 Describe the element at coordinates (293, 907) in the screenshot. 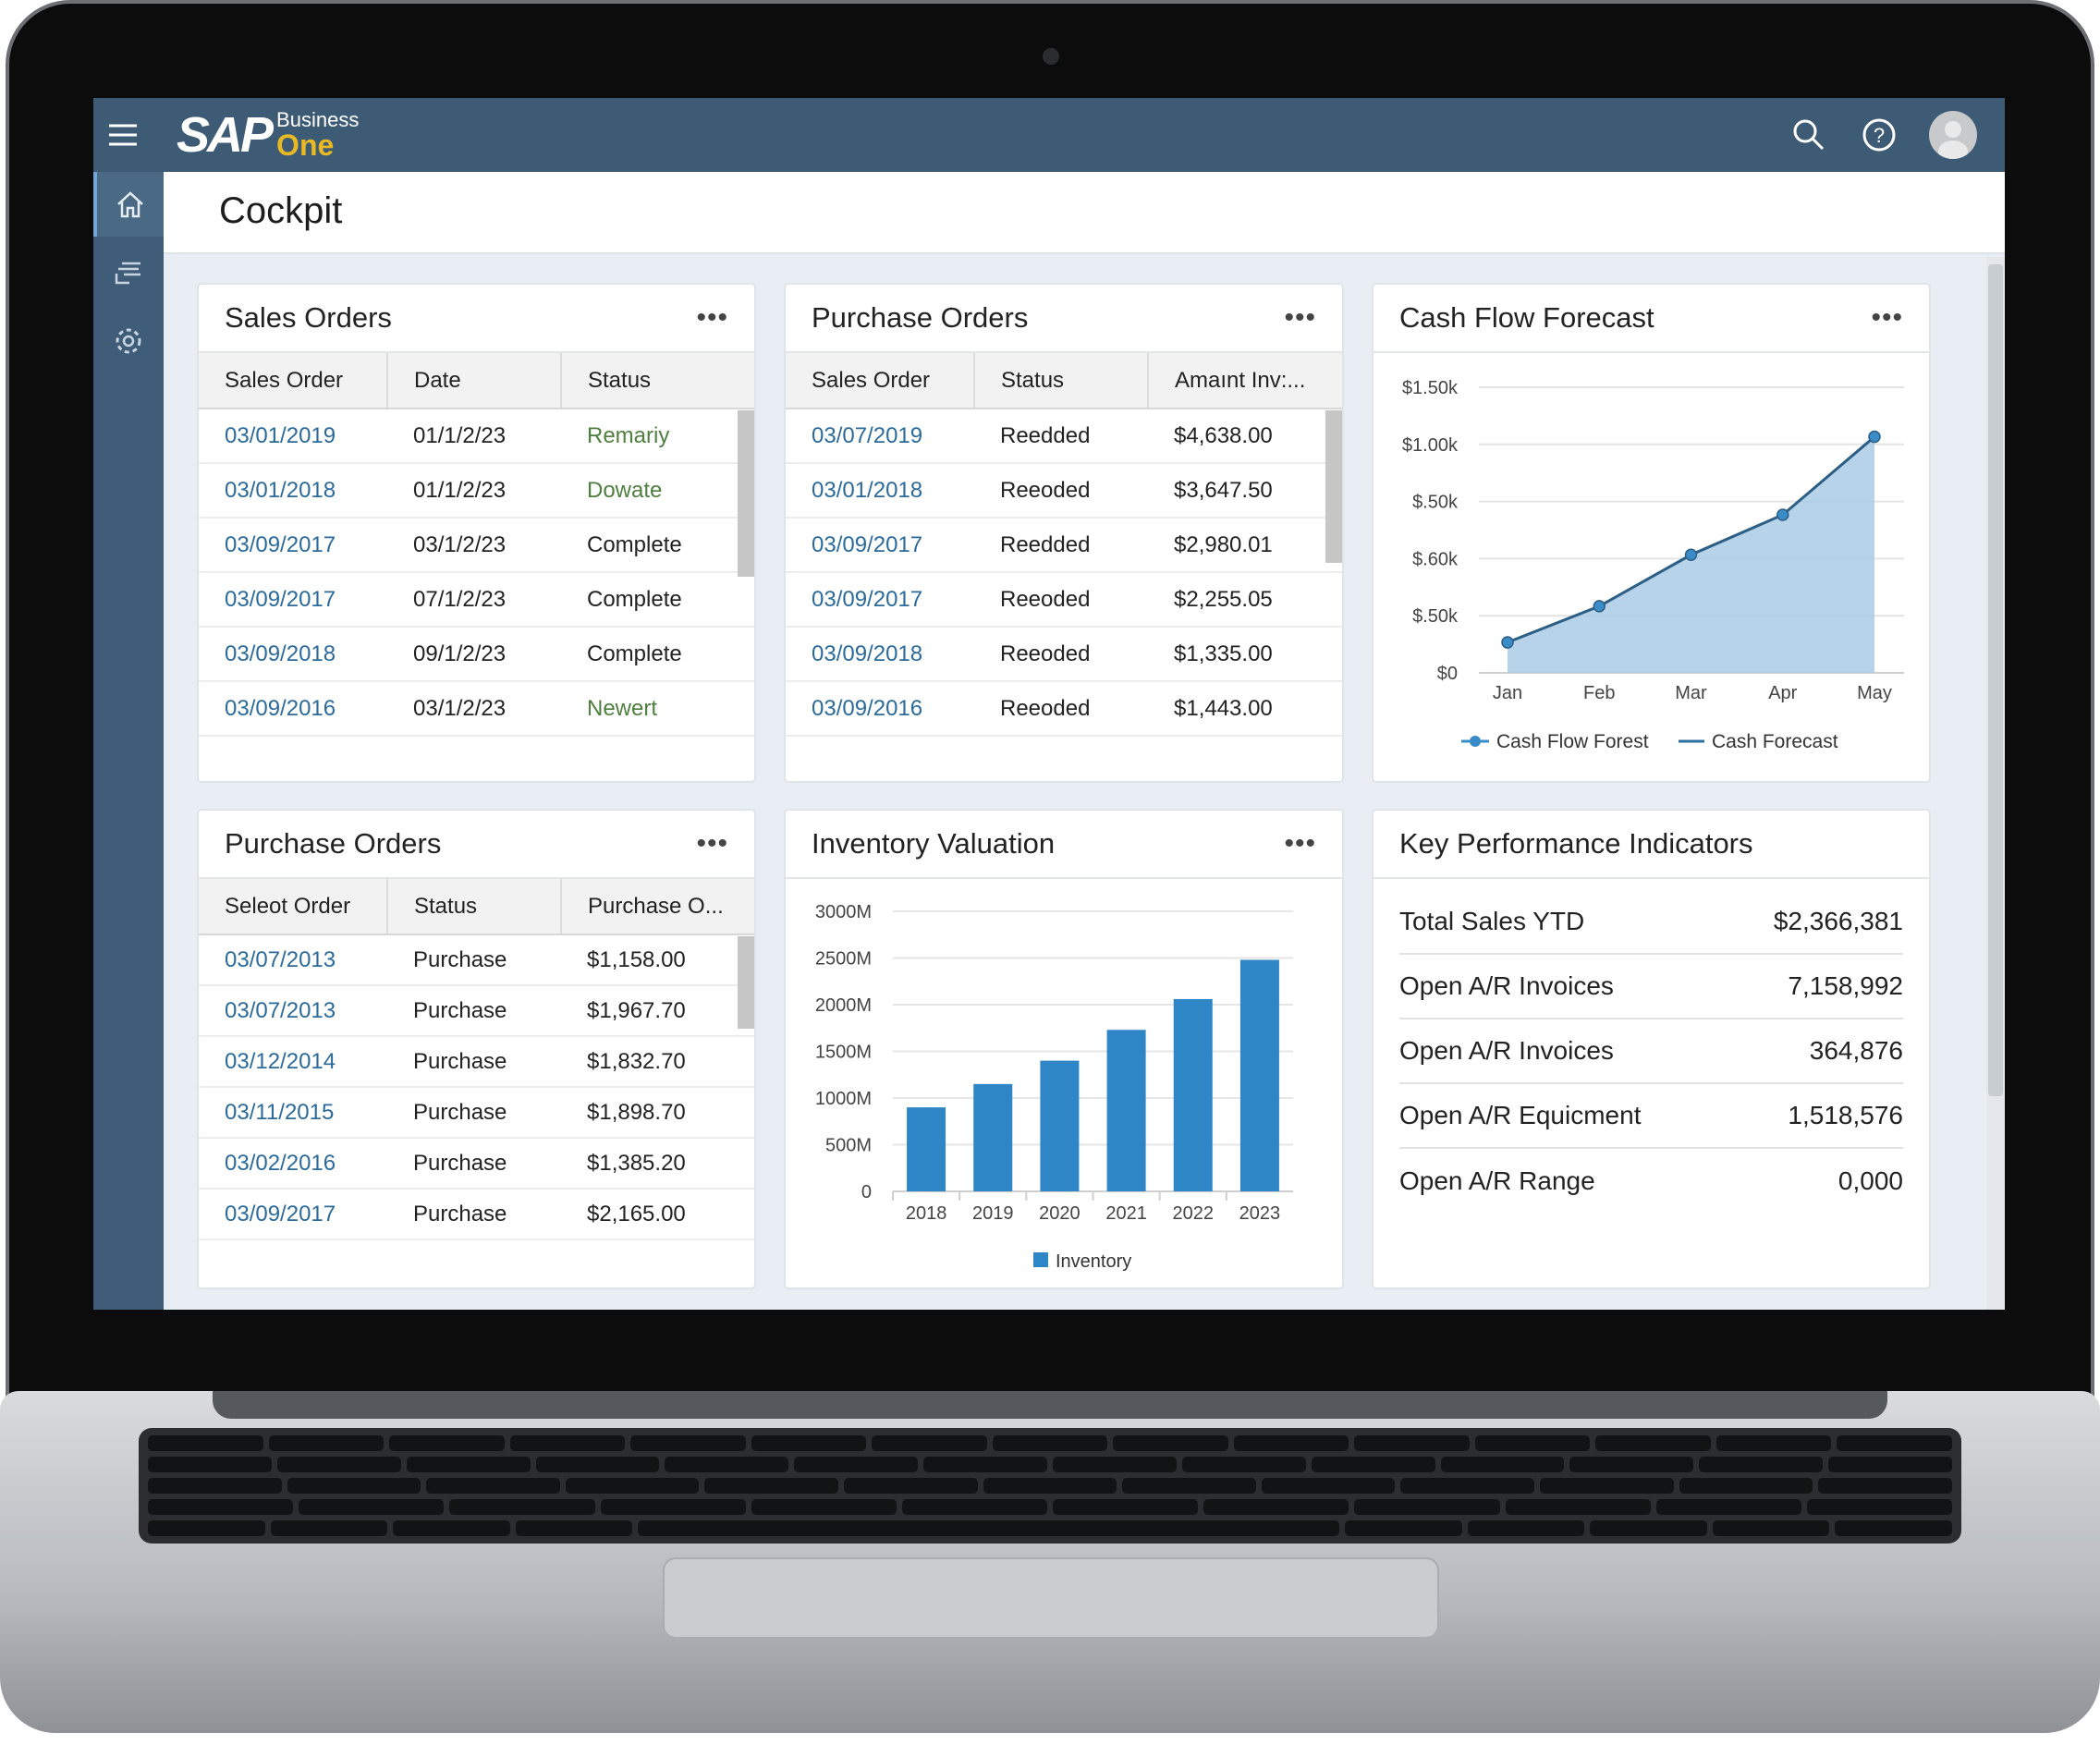

I see `column-header: Seleot Order` at that location.